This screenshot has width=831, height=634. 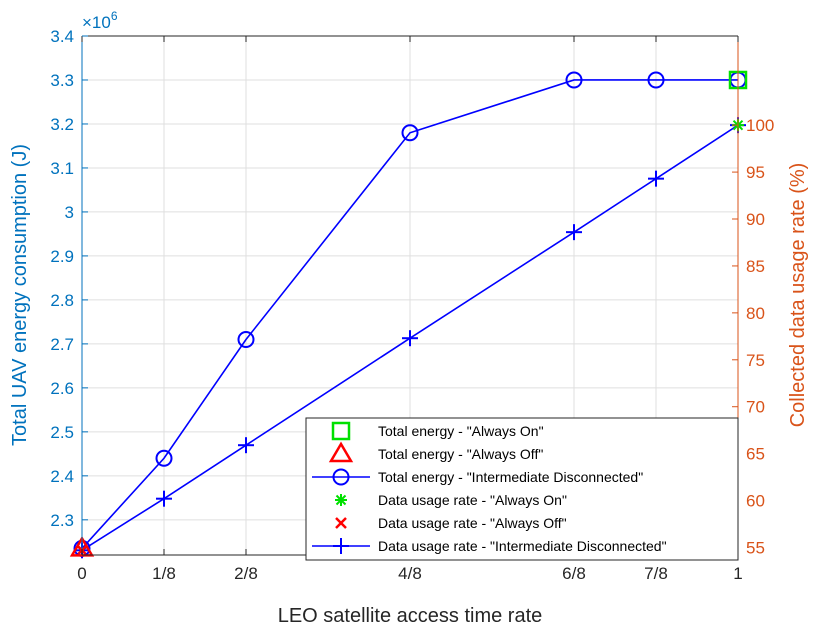 I want to click on left-axis-title: Total UAV energy consumption (J), so click(x=20, y=295).